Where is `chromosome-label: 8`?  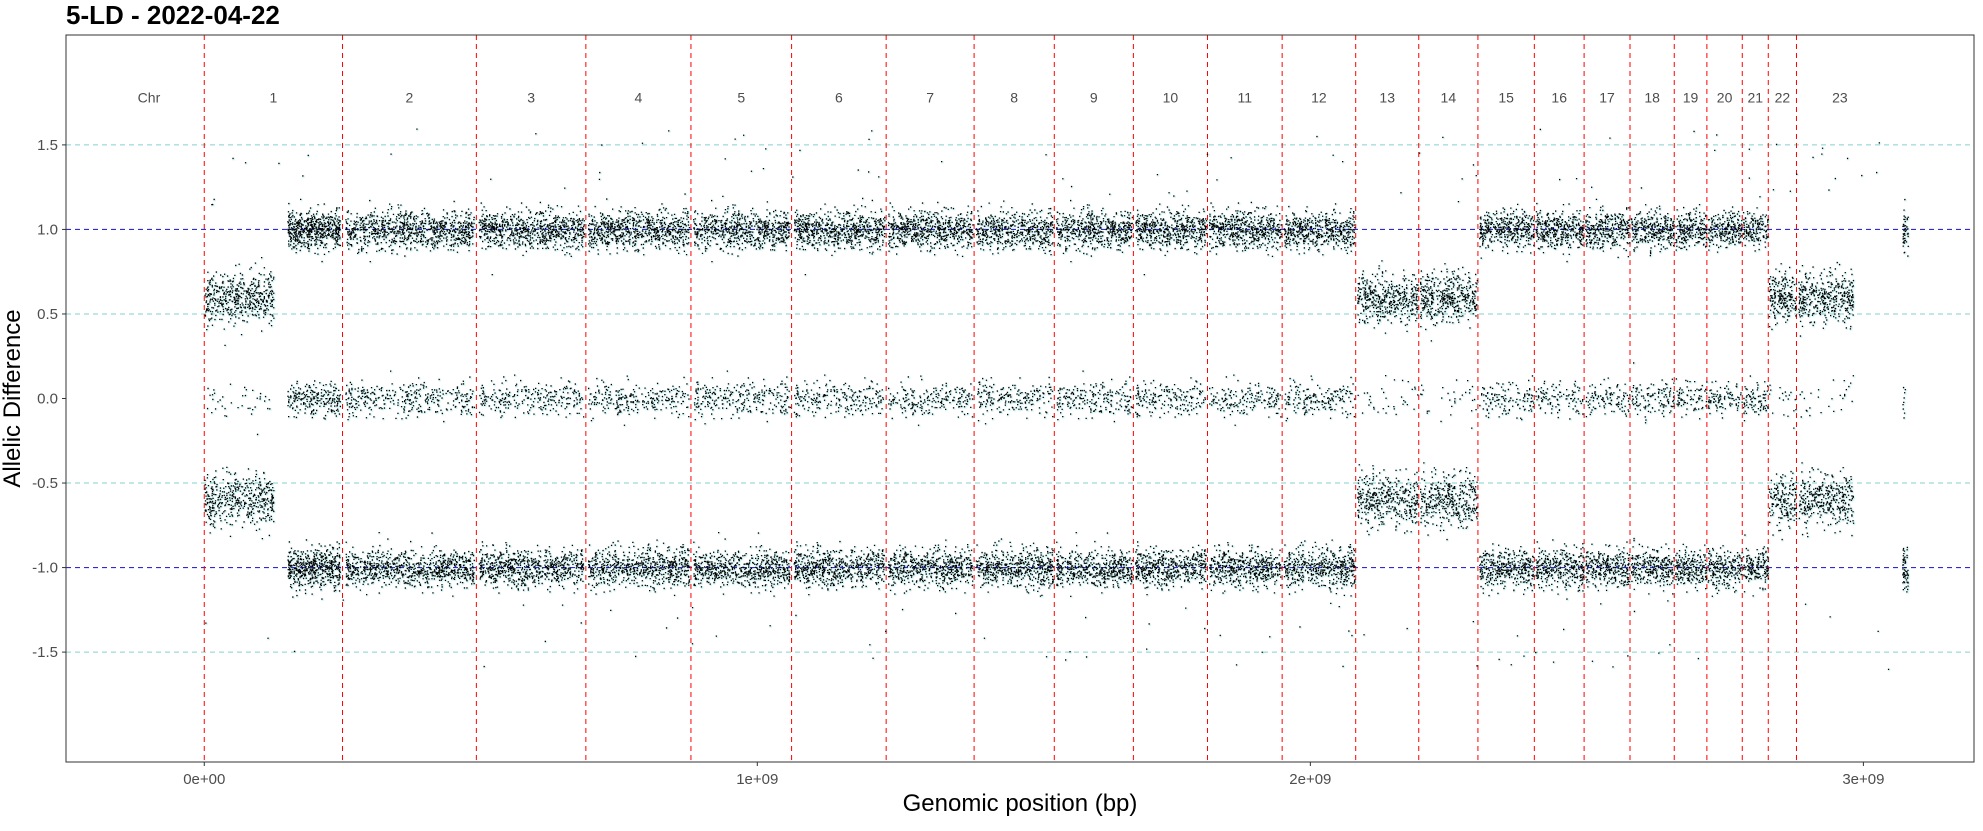
chromosome-label: 8 is located at coordinates (1014, 98).